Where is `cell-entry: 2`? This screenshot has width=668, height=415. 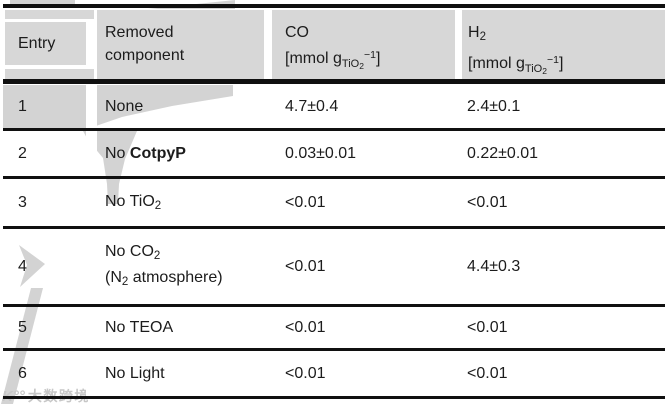 cell-entry: 2 is located at coordinates (22, 153).